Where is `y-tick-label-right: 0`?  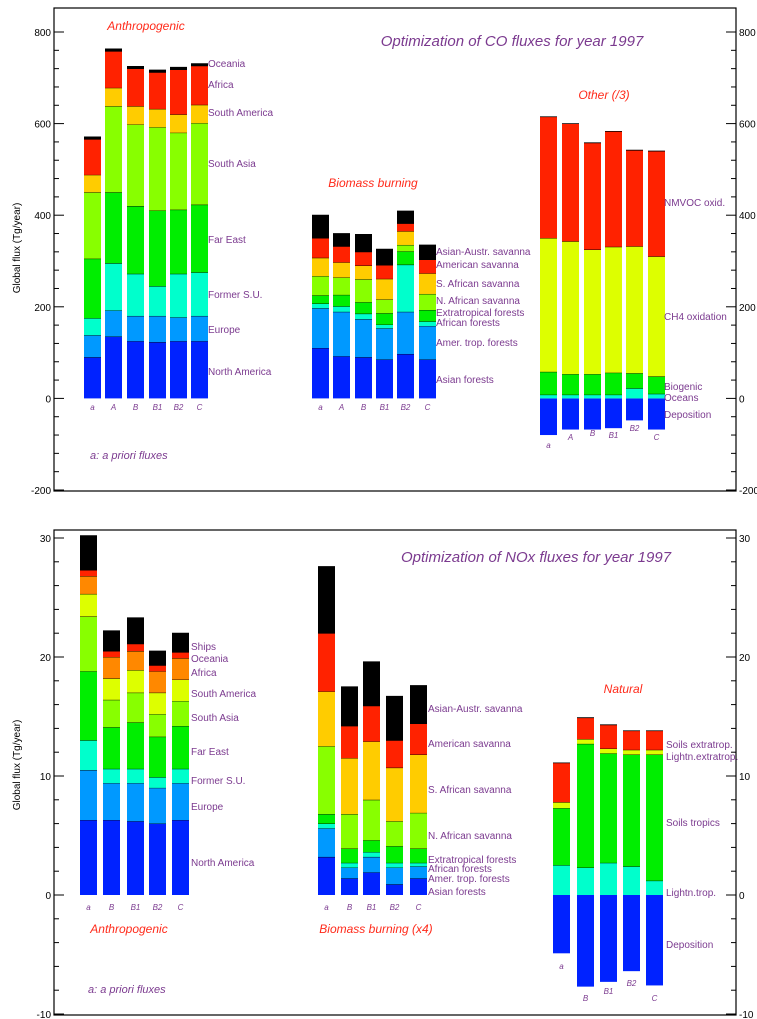 y-tick-label-right: 0 is located at coordinates (742, 399).